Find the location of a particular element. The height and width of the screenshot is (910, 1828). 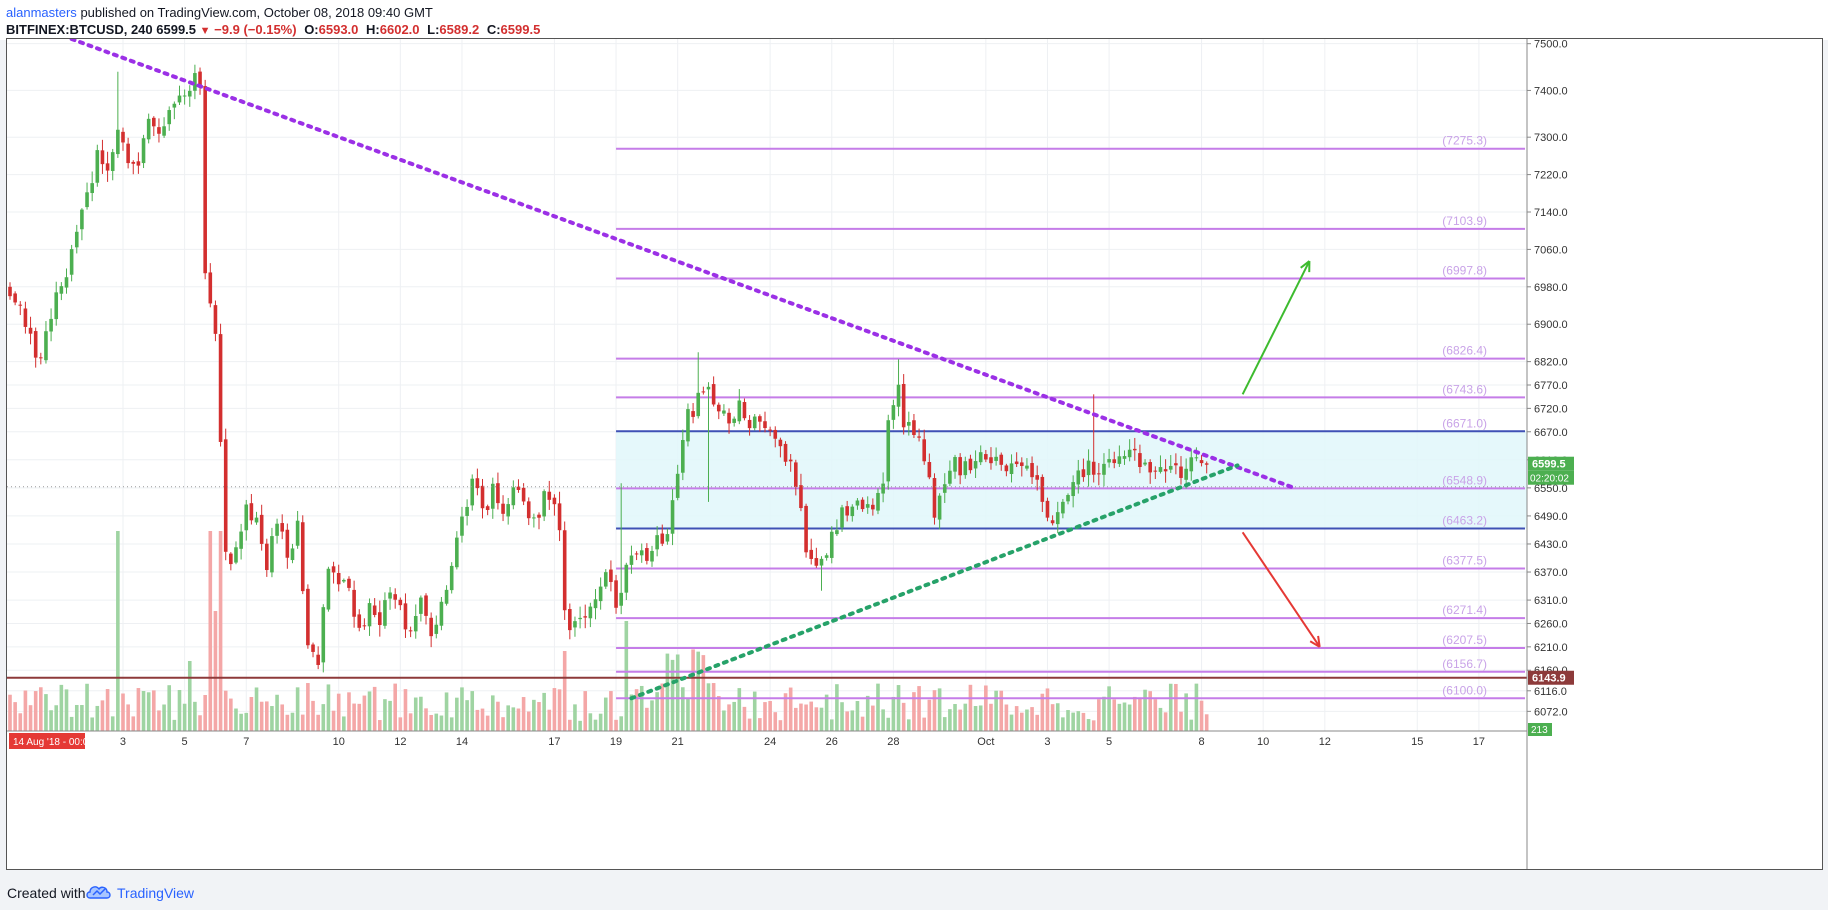

arrow-head is located at coordinates (1315, 644).